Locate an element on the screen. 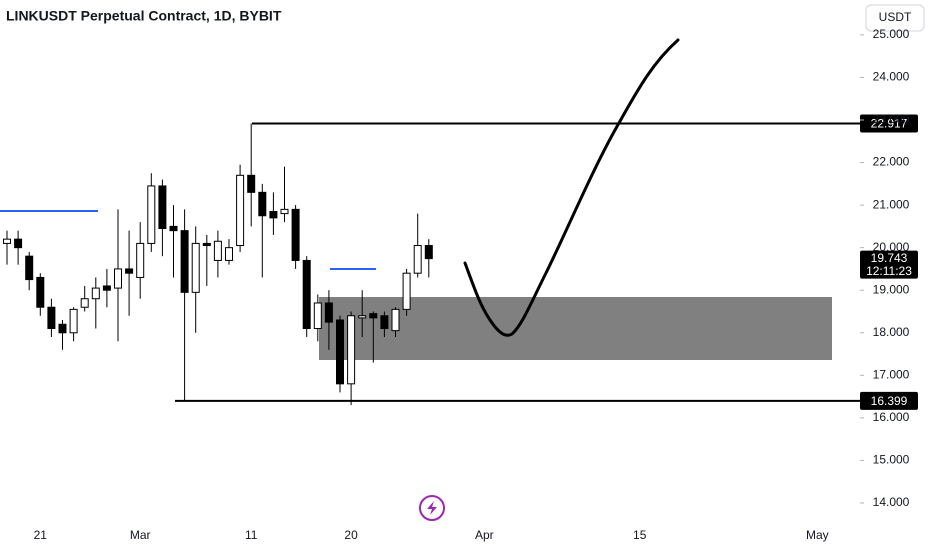  currency-button is located at coordinates (895, 18).